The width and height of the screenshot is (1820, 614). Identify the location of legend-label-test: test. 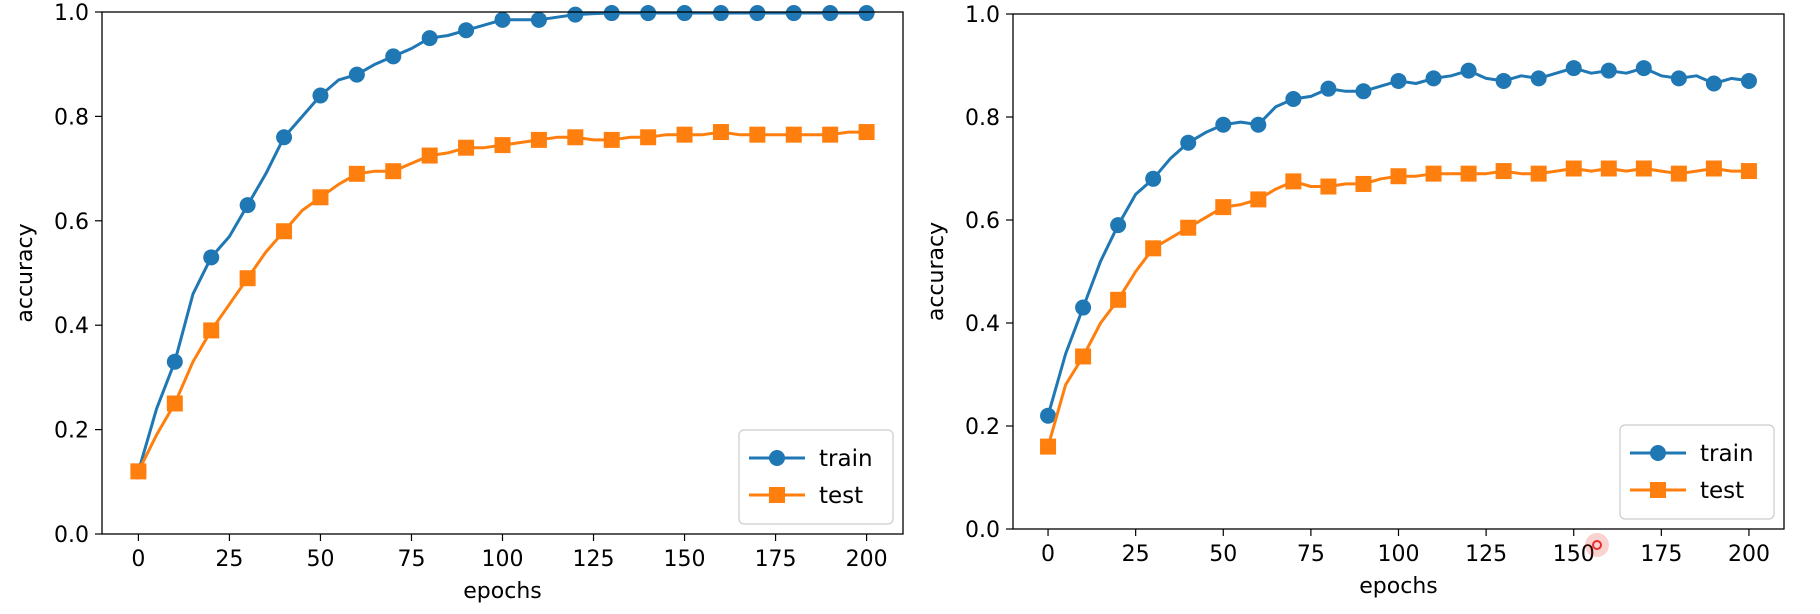
(1722, 491).